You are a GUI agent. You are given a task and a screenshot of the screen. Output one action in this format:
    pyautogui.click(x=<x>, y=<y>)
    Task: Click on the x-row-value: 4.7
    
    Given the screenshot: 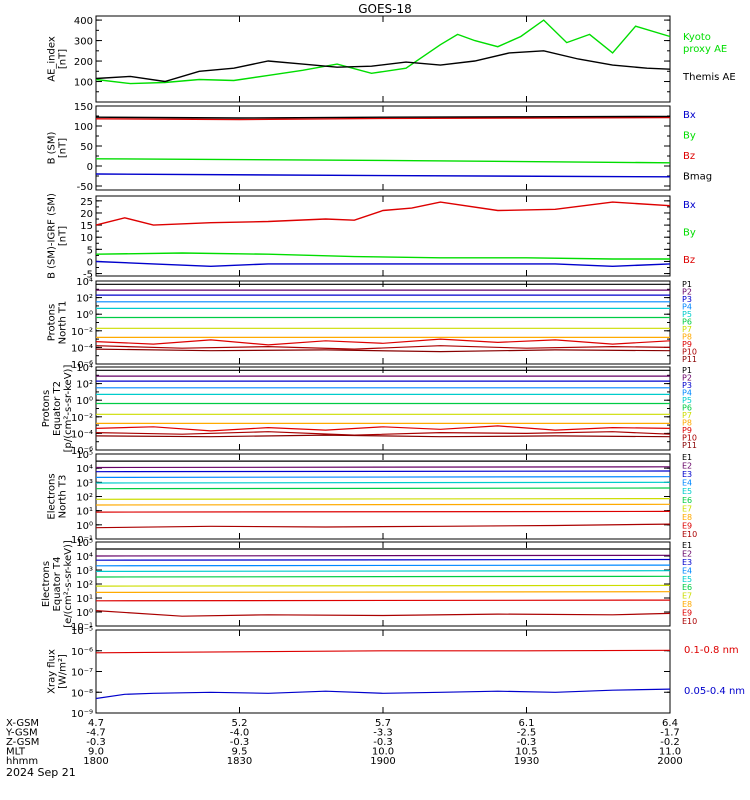 What is the action you would take?
    pyautogui.click(x=96, y=723)
    